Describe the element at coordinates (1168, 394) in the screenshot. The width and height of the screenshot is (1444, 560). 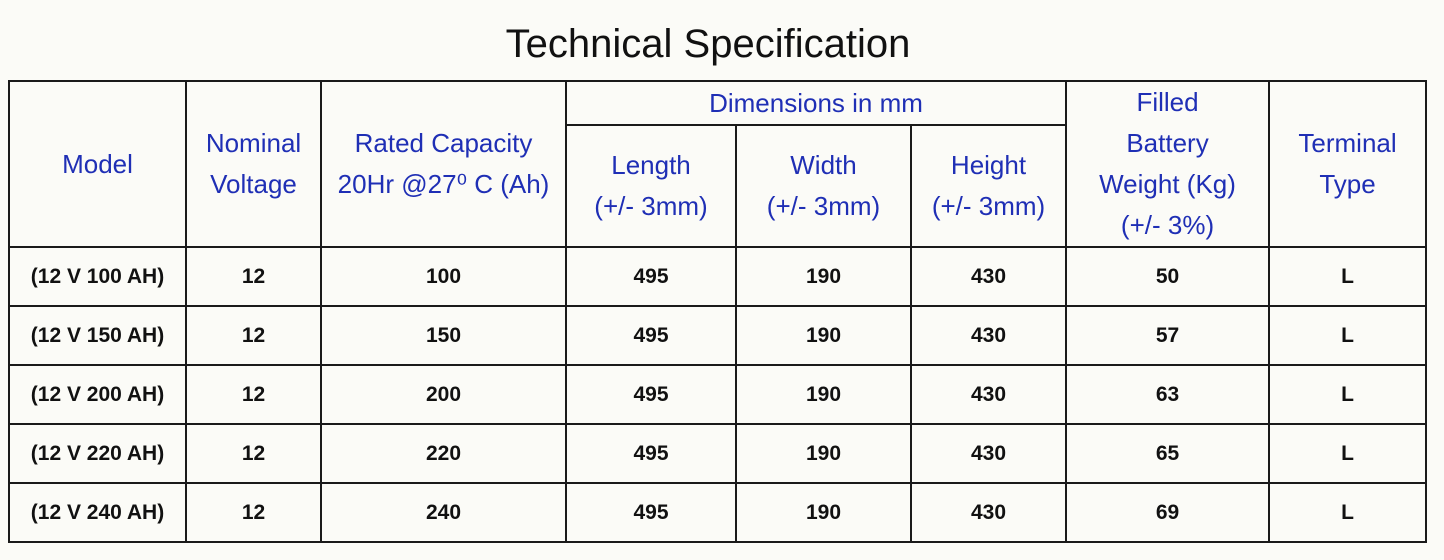
I see `table-cell: 63` at that location.